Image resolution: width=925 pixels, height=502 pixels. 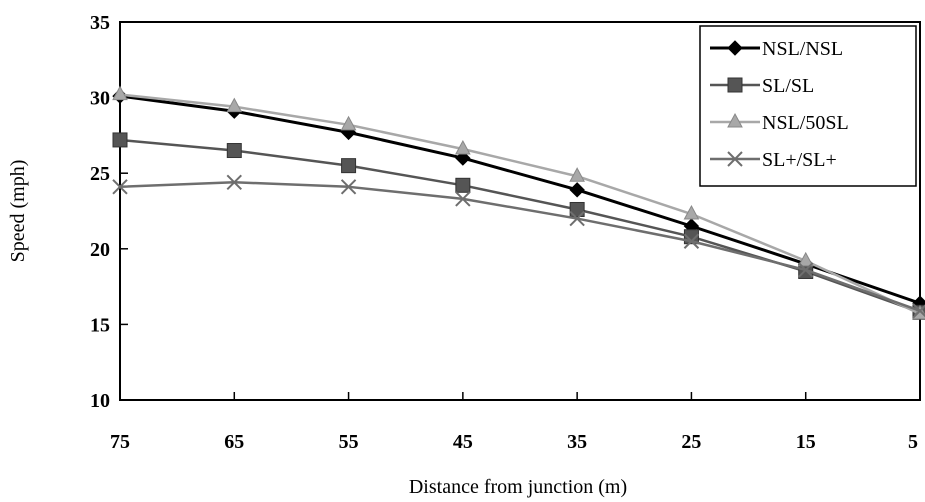 I want to click on legend-item: SL+/SL+, so click(x=773, y=160).